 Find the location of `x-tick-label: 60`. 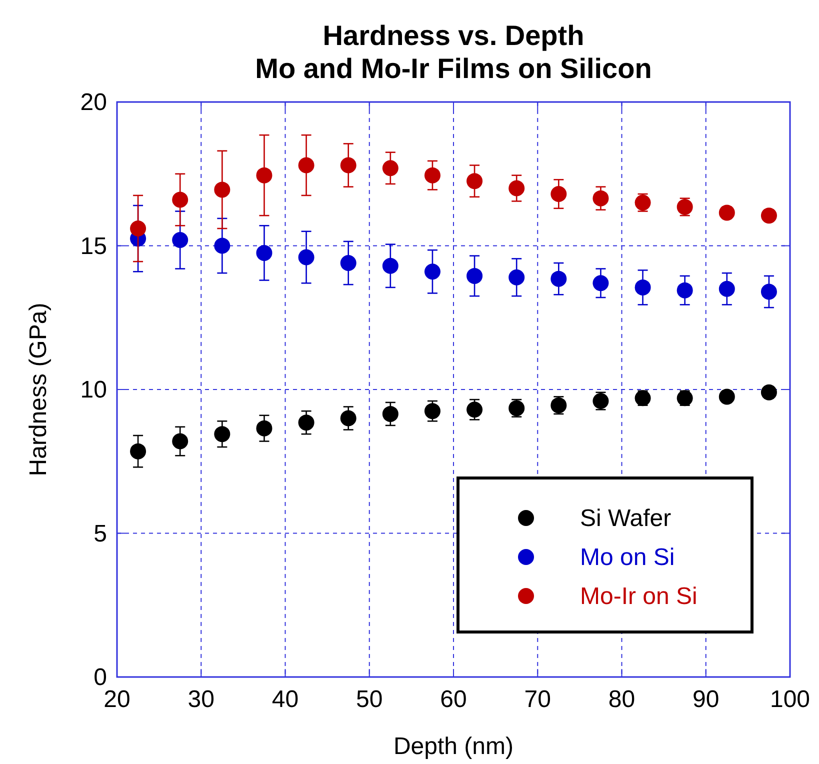

x-tick-label: 60 is located at coordinates (453, 699).